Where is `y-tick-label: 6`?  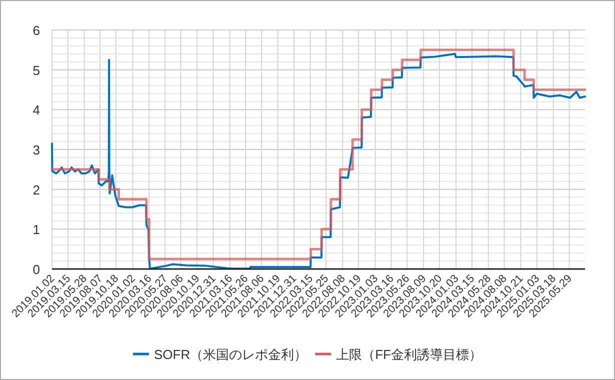
y-tick-label: 6 is located at coordinates (36, 30).